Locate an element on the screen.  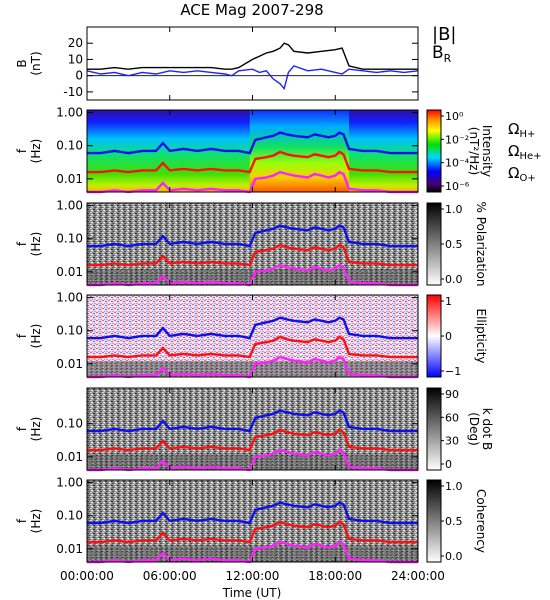
magnetic-field-y-tick-label: -10 is located at coordinates (73, 92).